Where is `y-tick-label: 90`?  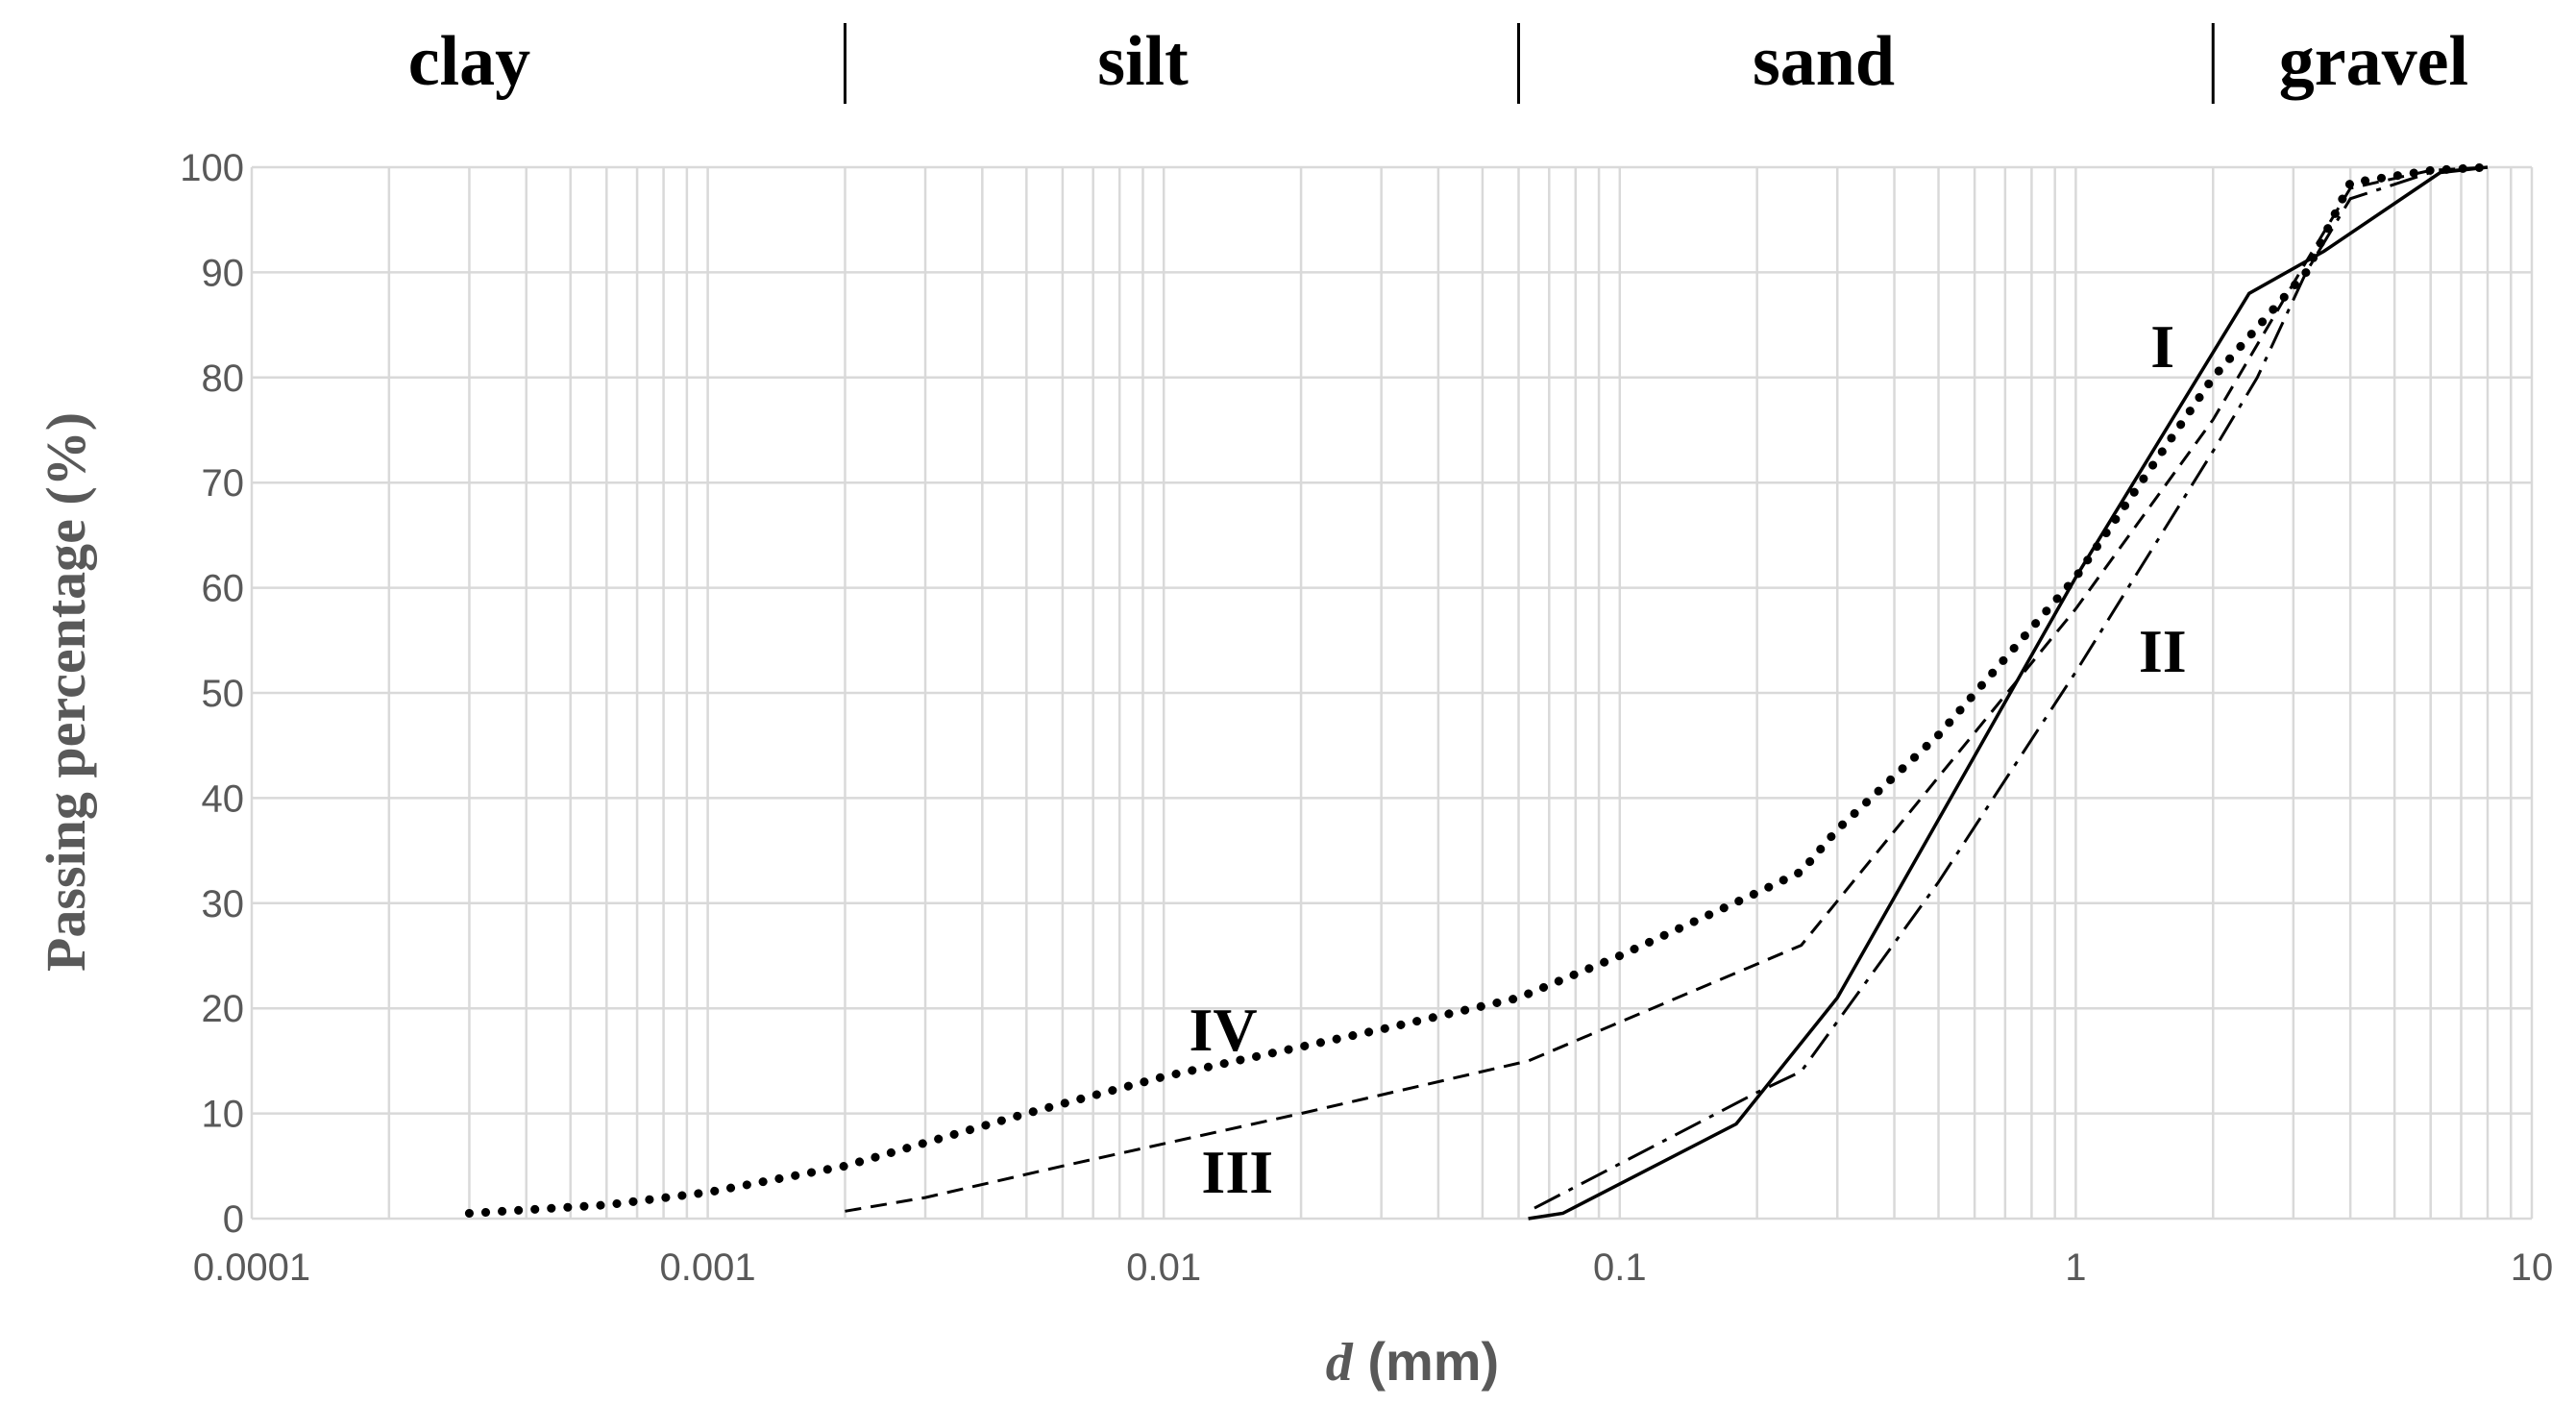 y-tick-label: 90 is located at coordinates (223, 273).